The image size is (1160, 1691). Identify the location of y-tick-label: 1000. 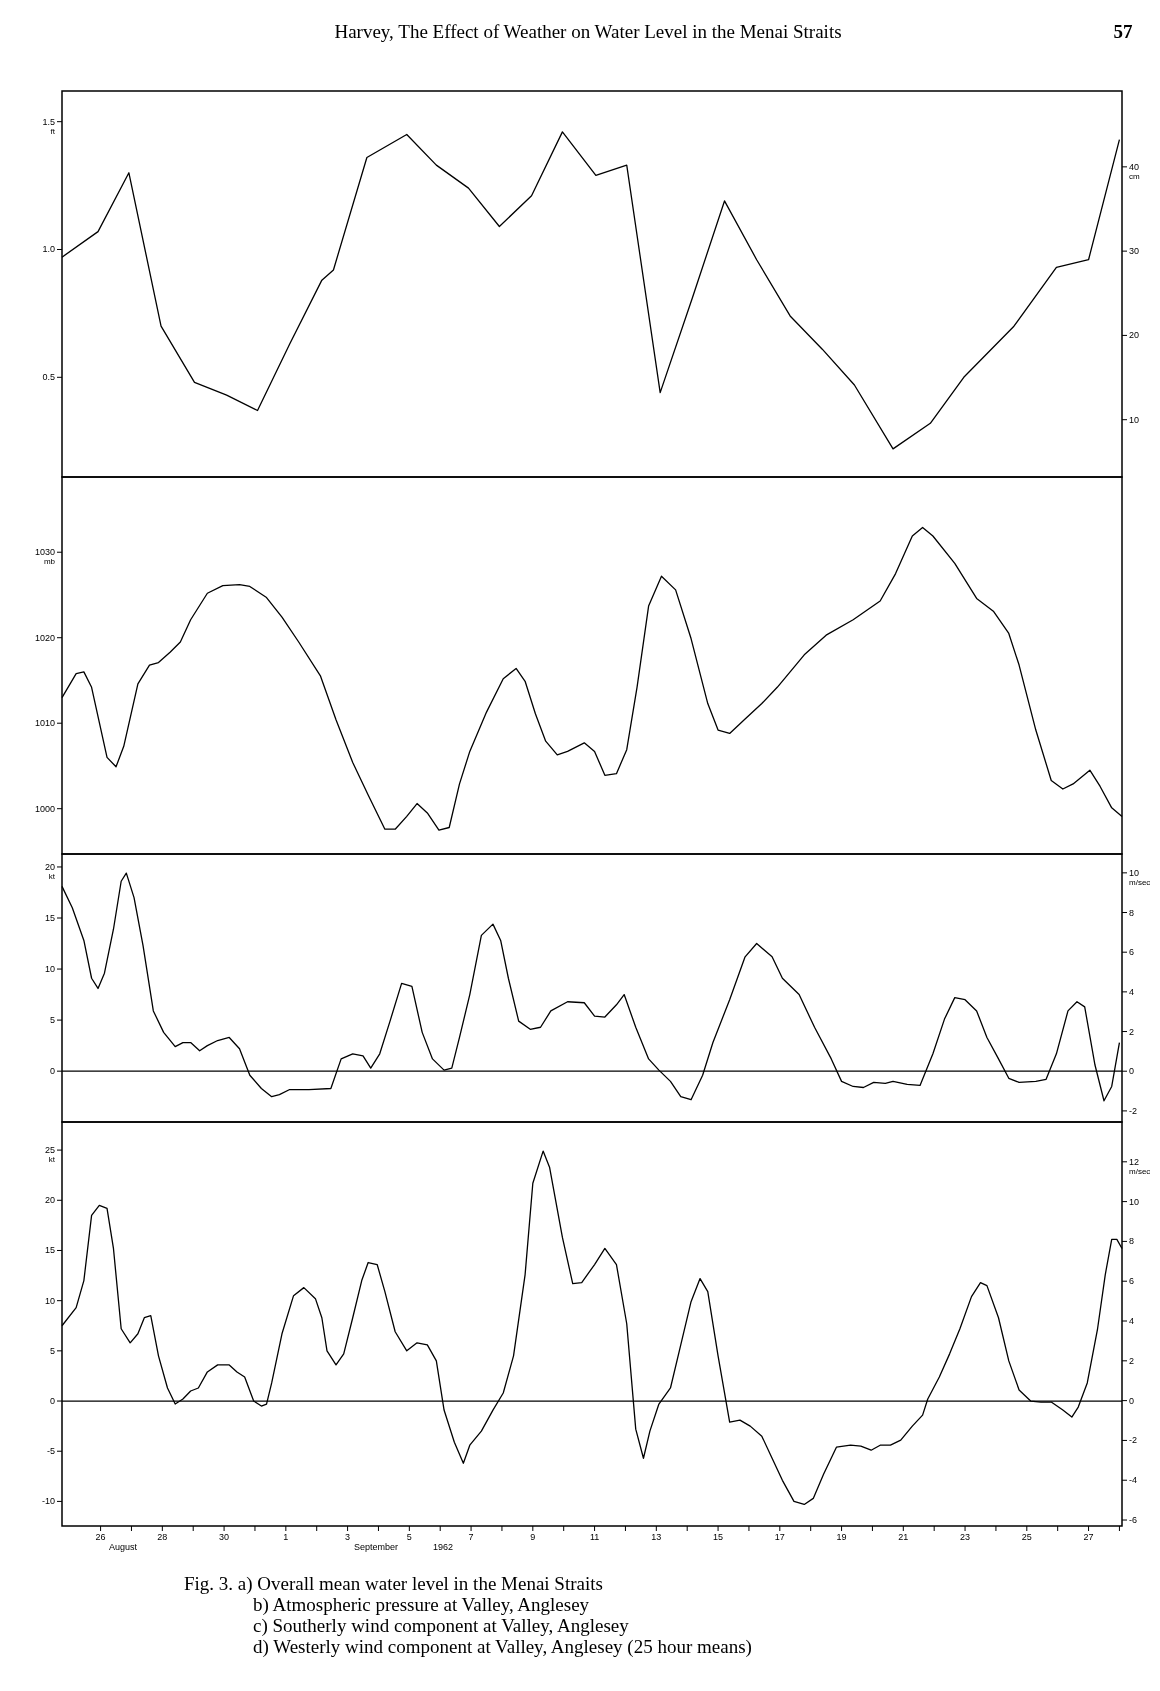
(44, 808).